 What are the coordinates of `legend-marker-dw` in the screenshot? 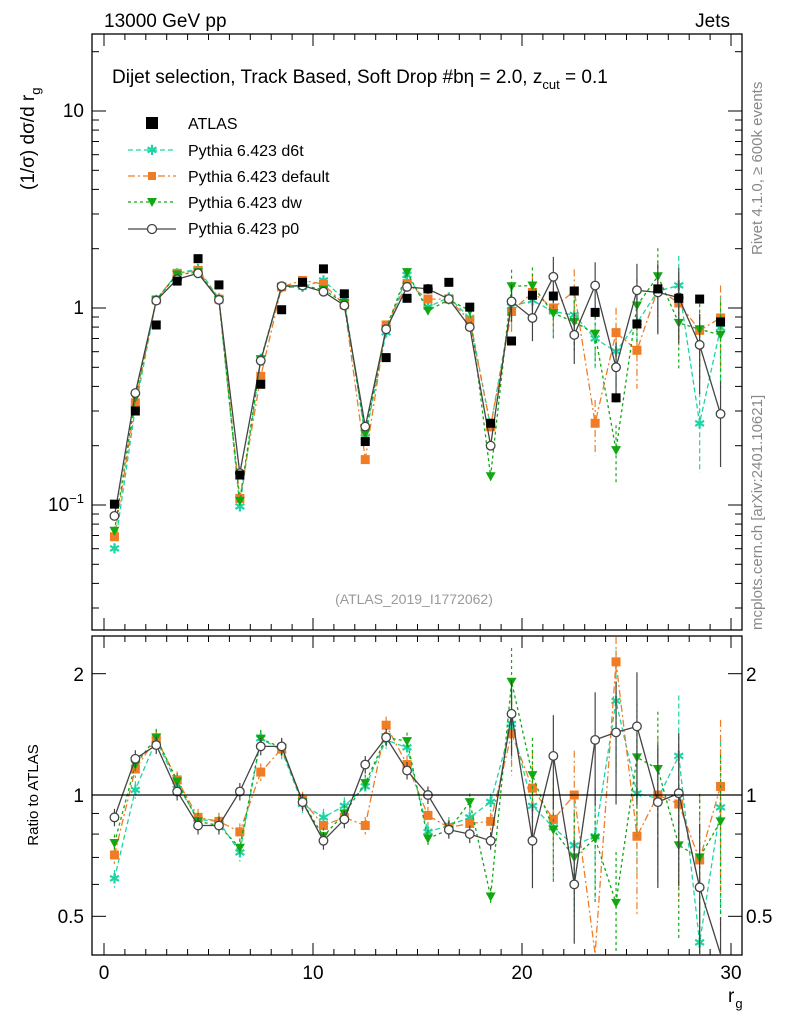 It's located at (152, 202).